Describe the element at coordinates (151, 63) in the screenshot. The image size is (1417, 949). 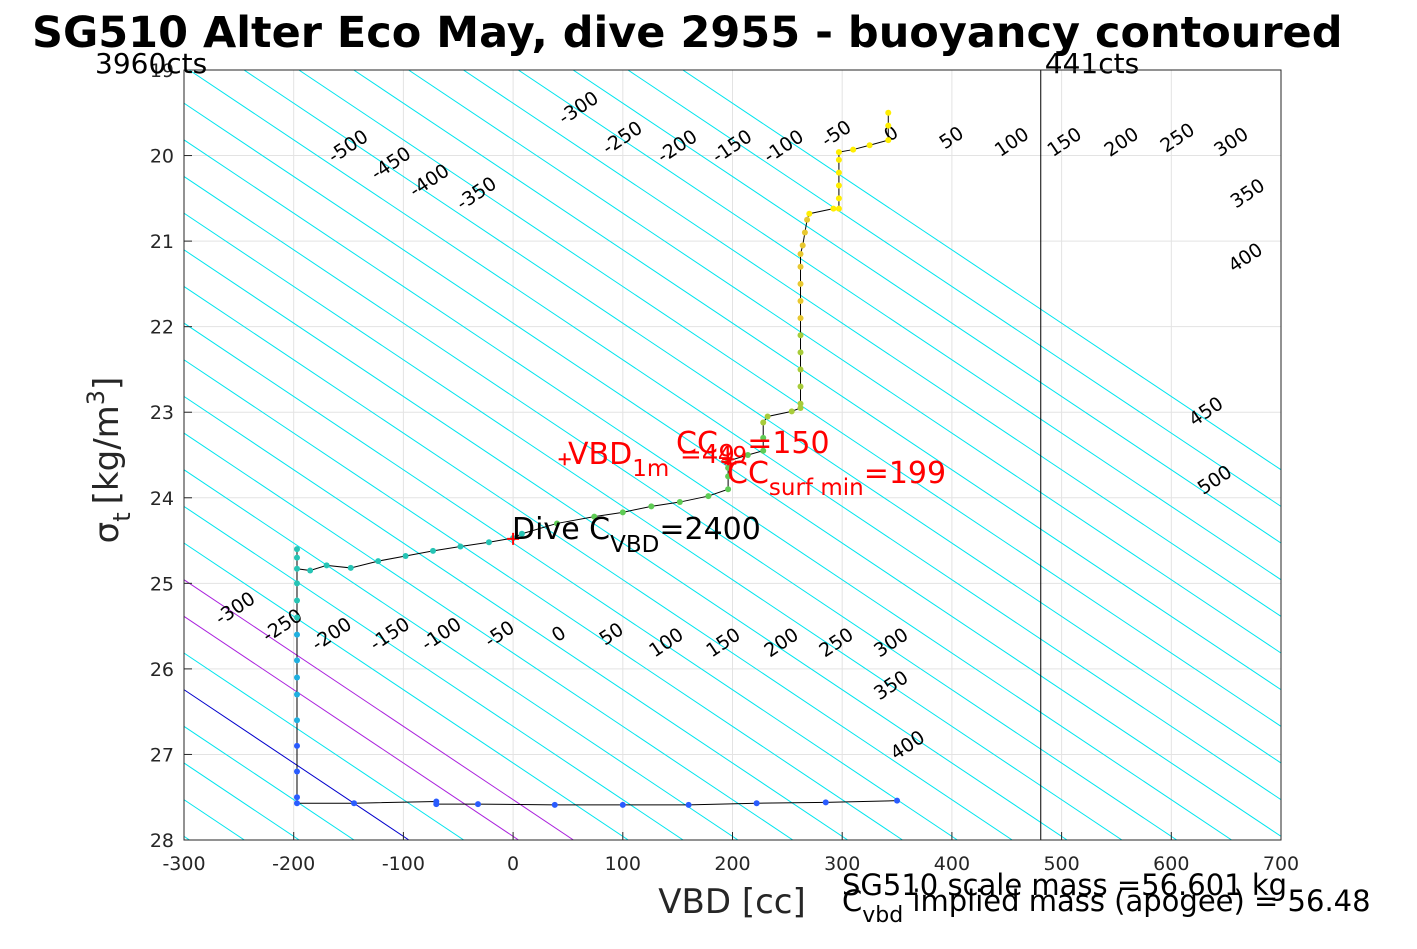
I see `corner-label-left: 3960cts` at that location.